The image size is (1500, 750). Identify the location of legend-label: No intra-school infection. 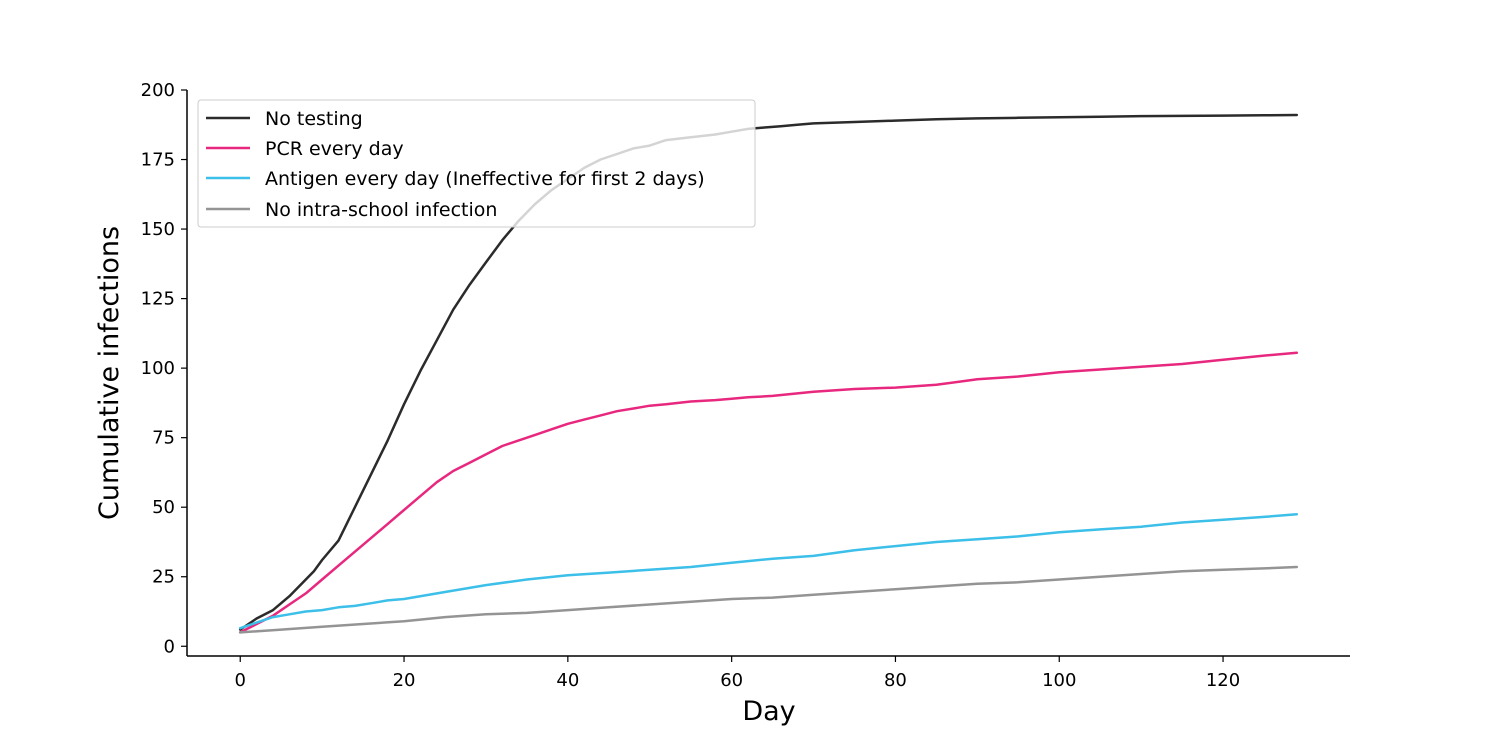
(381, 210).